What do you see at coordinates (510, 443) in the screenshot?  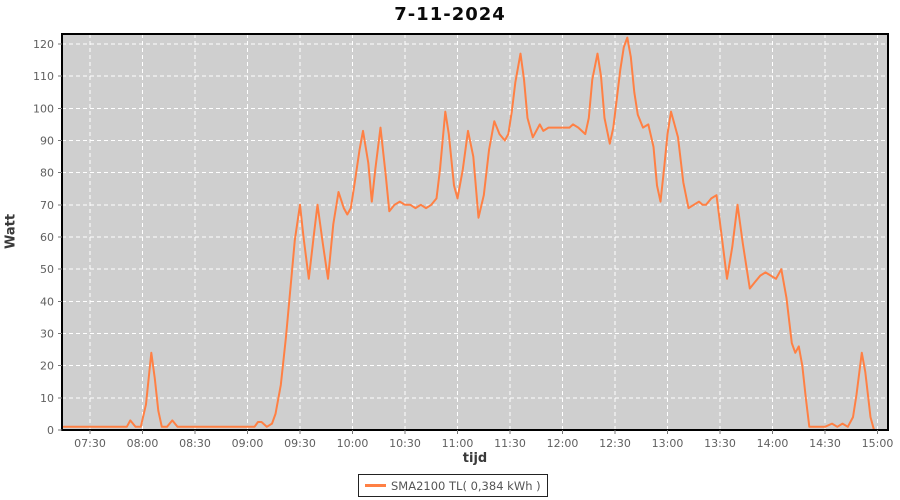 I see `x-tick-label: 11:30` at bounding box center [510, 443].